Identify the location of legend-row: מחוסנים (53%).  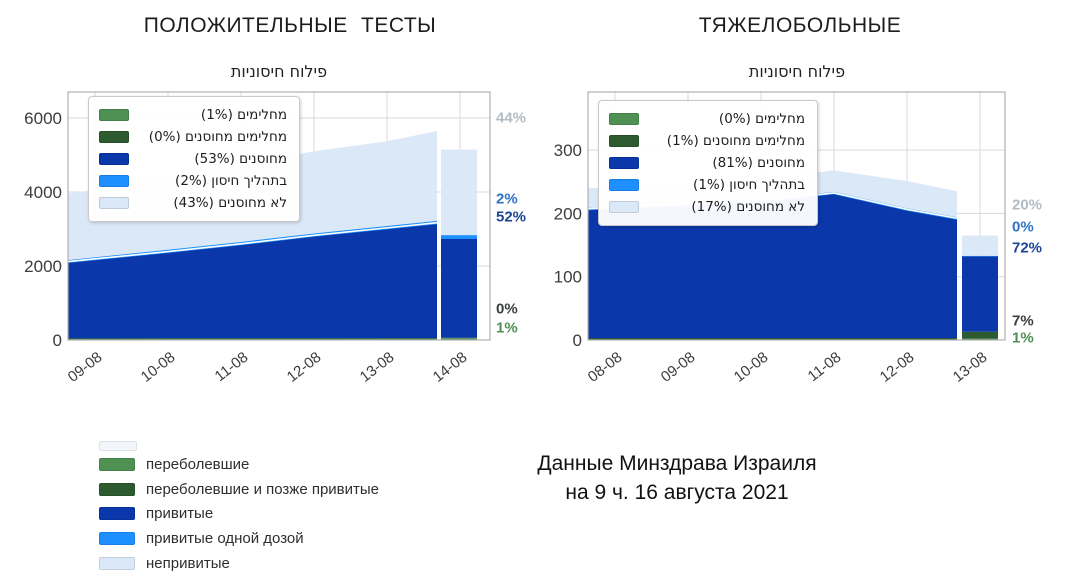
(193, 159).